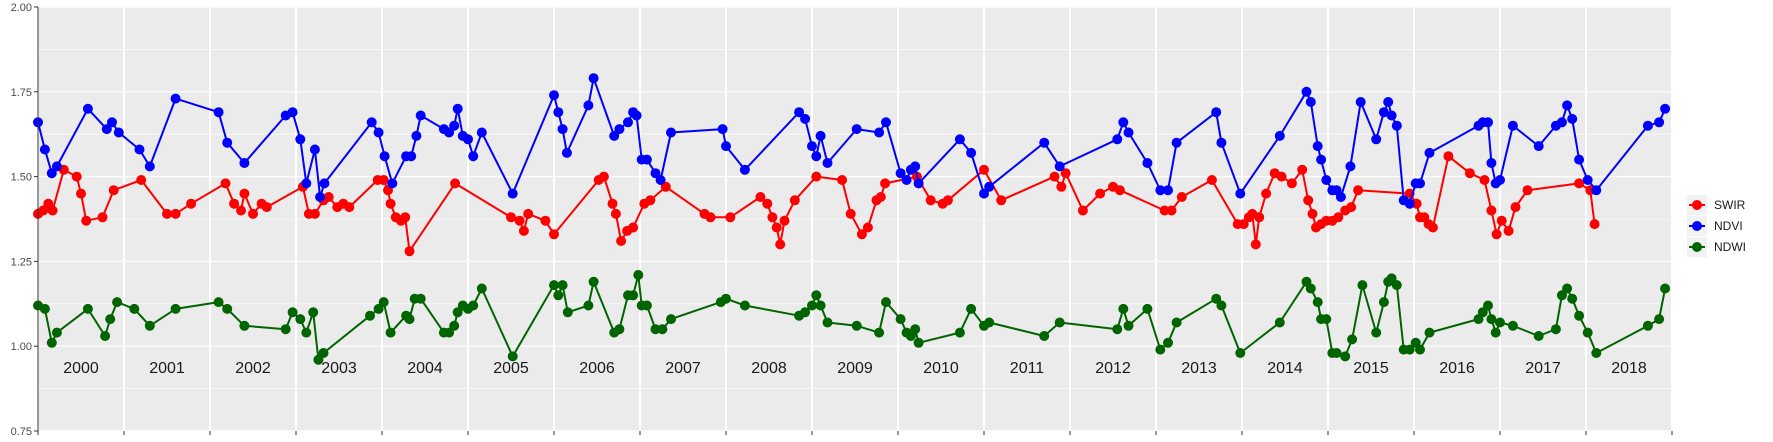 The height and width of the screenshot is (442, 1773). Describe the element at coordinates (1730, 247) in the screenshot. I see `legend-label: NDWI` at that location.